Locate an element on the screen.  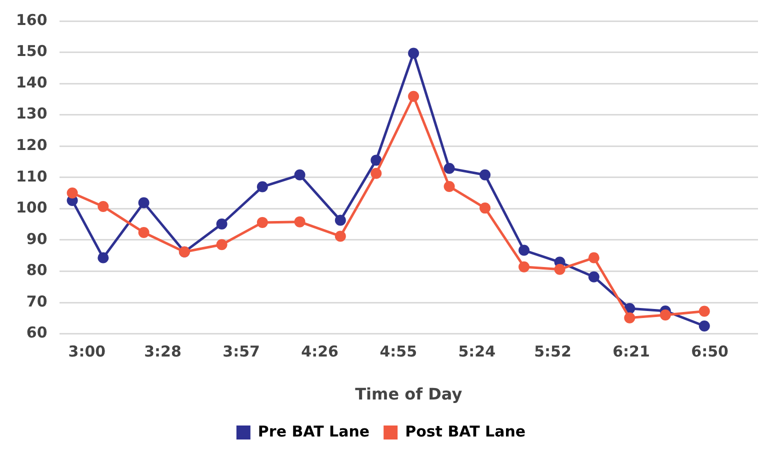
y-tick-label: 160 is located at coordinates (32, 19).